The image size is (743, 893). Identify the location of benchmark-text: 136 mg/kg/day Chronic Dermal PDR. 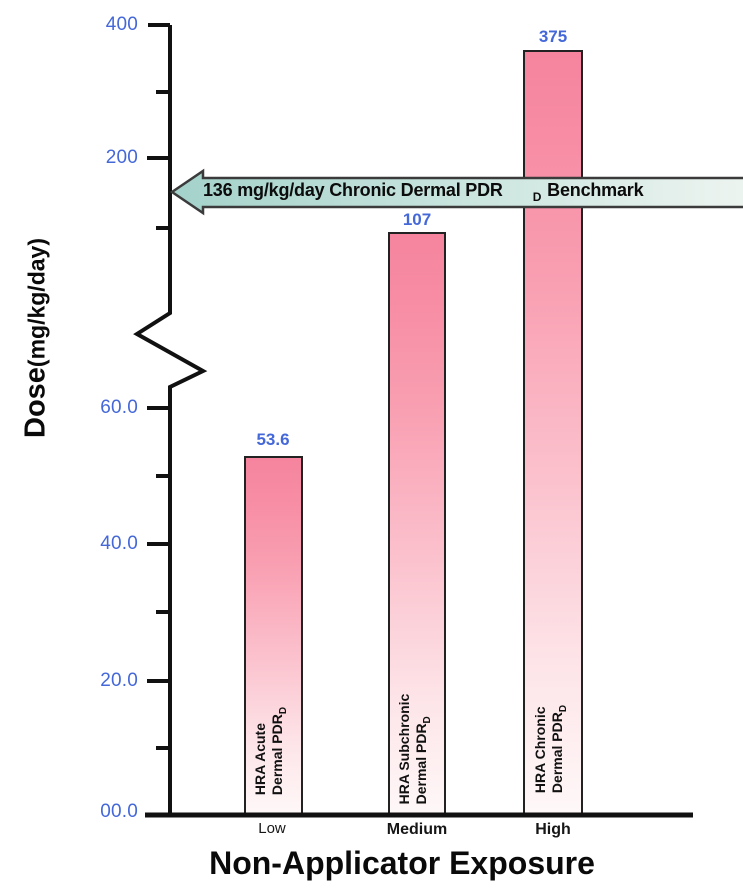
(353, 190).